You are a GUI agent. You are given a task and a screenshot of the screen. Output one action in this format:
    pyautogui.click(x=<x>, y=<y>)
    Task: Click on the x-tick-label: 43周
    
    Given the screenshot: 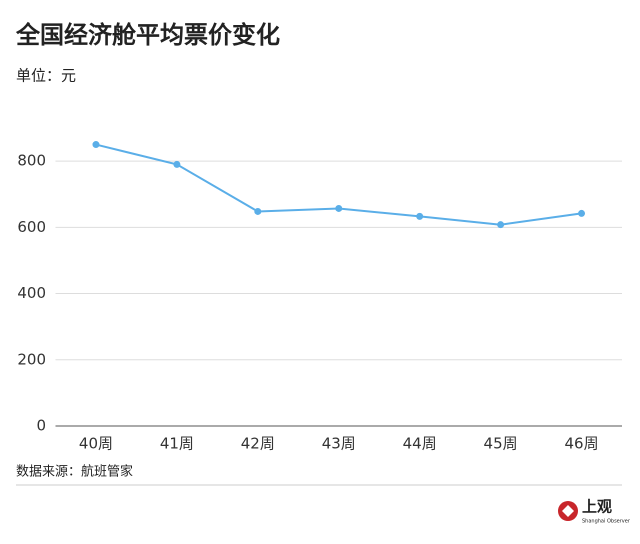 What is the action you would take?
    pyautogui.click(x=339, y=444)
    